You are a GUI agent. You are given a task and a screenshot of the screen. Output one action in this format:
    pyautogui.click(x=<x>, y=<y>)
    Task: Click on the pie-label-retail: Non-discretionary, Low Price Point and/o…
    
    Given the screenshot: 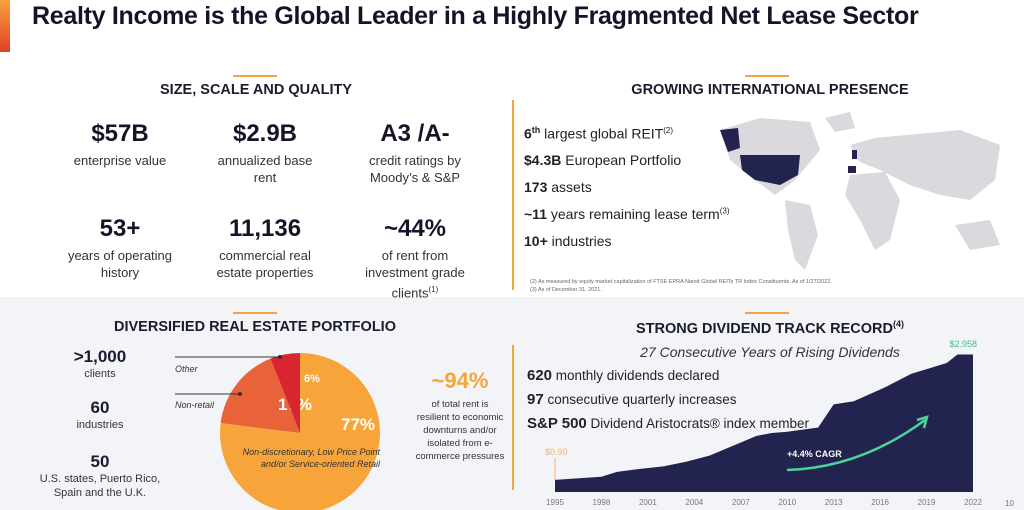 What is the action you would take?
    pyautogui.click(x=311, y=458)
    